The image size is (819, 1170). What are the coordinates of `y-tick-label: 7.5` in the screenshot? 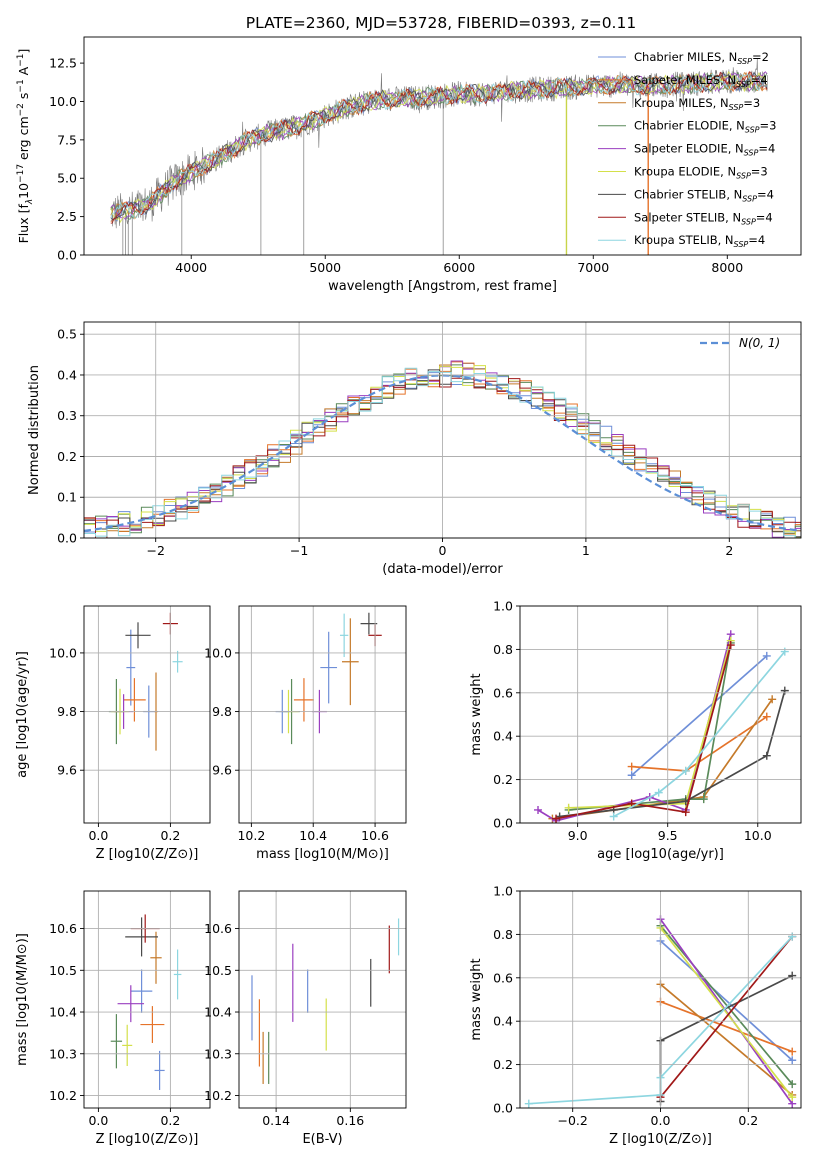 It's located at (67, 139).